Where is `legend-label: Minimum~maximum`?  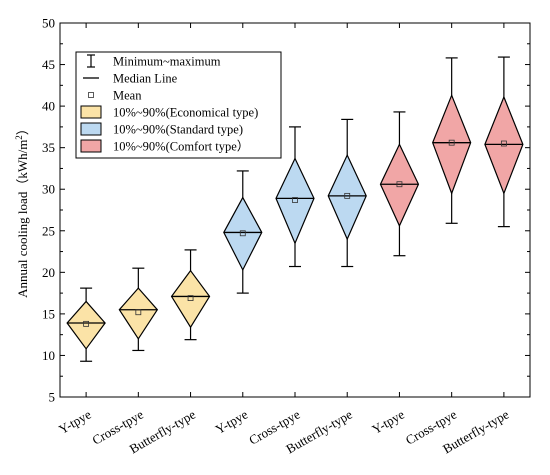
legend-label: Minimum~maximum is located at coordinates (167, 62).